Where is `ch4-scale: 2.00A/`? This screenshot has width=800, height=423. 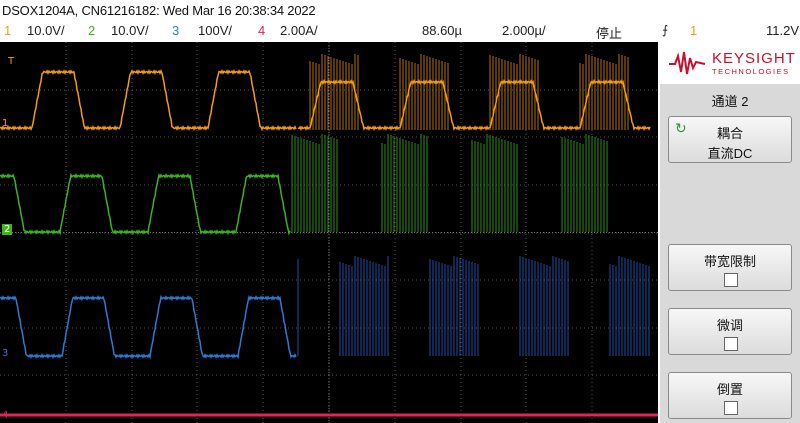 ch4-scale: 2.00A/ is located at coordinates (299, 30).